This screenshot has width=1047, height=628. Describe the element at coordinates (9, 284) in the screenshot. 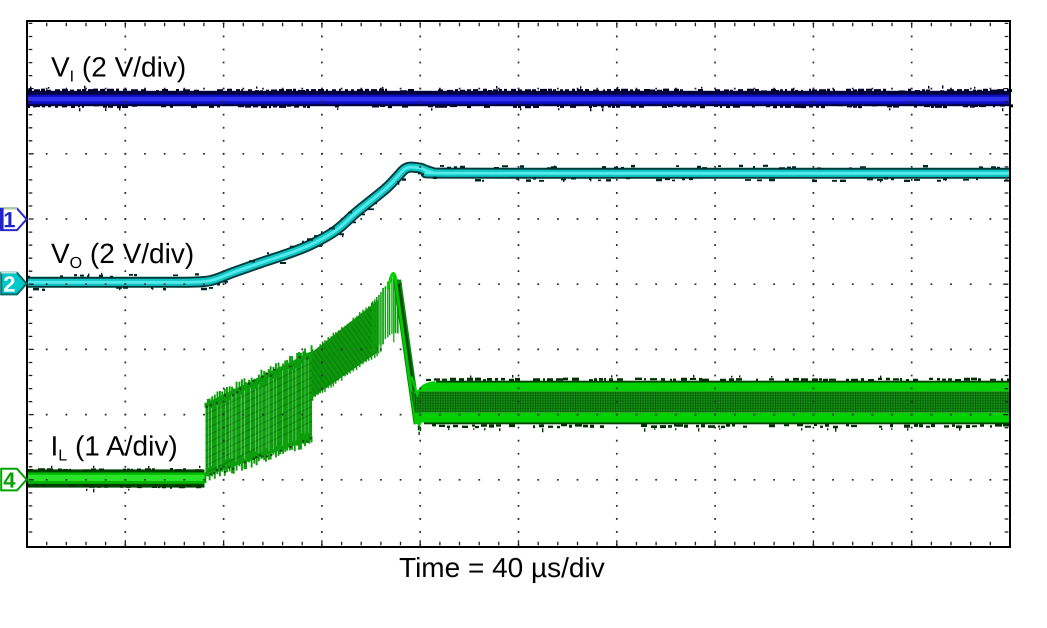

I see `svg-text: 2` at that location.